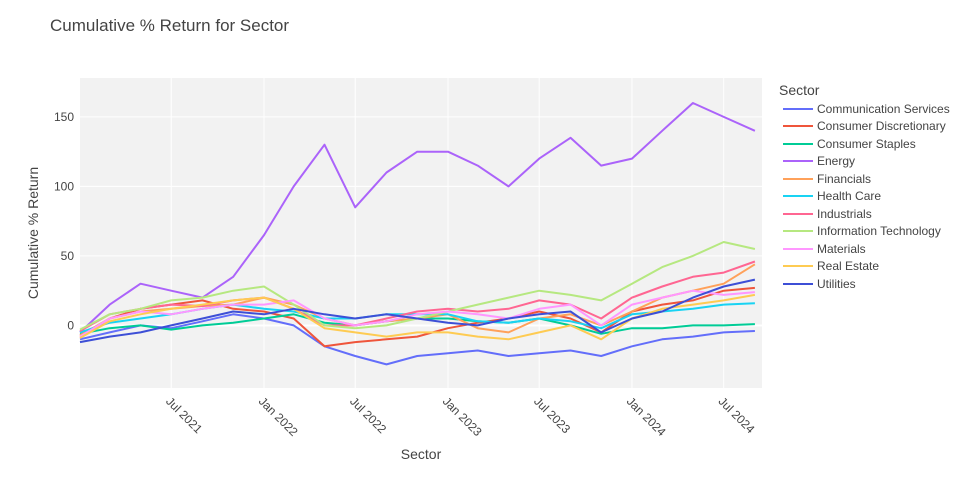 Image resolution: width=976 pixels, height=479 pixels. What do you see at coordinates (184, 415) in the screenshot?
I see `x-tick-label: Jul 2021` at bounding box center [184, 415].